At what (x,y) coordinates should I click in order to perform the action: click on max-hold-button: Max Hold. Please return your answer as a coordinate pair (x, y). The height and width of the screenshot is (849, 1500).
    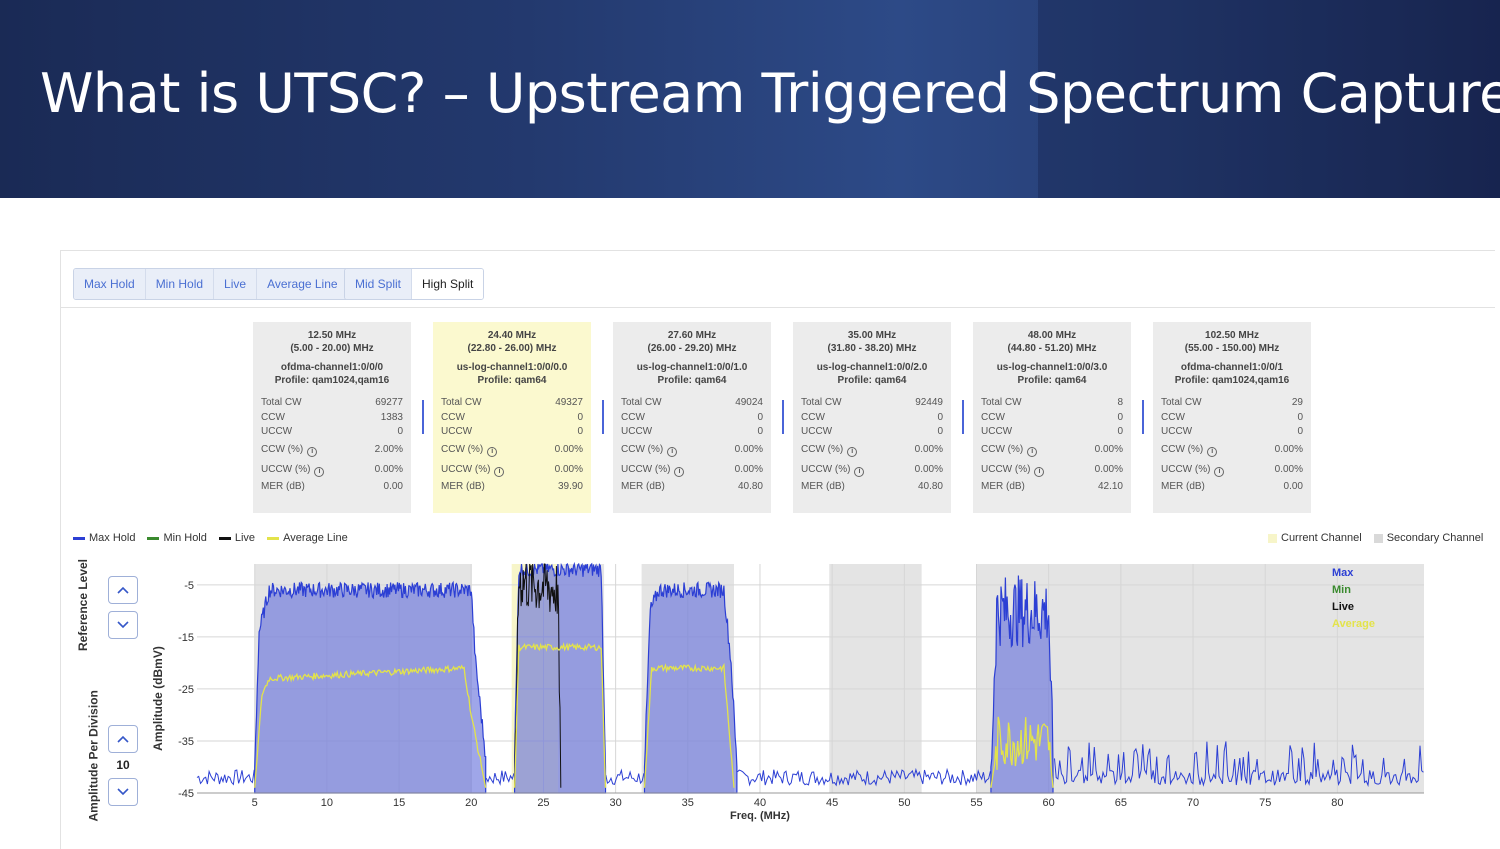
    Looking at the image, I should click on (110, 284).